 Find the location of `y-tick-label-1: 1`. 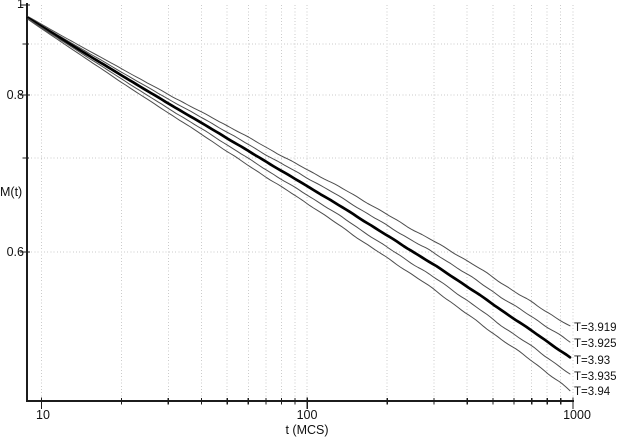

y-tick-label-1: 1 is located at coordinates (20, 5).